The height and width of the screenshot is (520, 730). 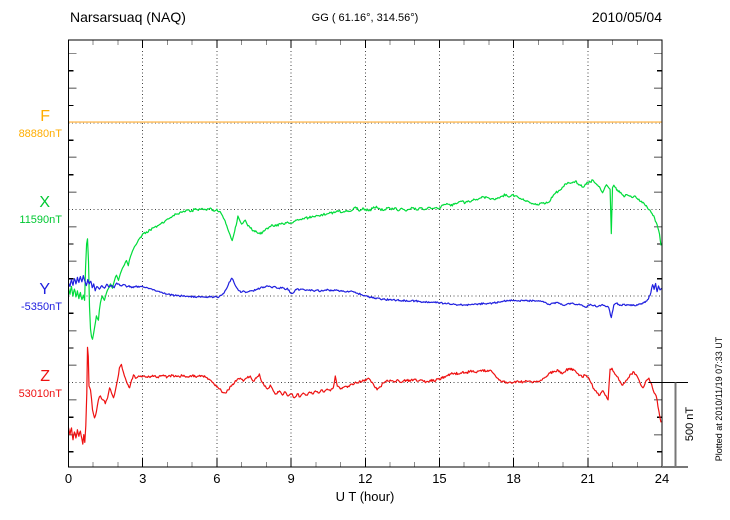 What do you see at coordinates (40, 133) in the screenshot?
I see `channel-basevalue-f: 88880nT` at bounding box center [40, 133].